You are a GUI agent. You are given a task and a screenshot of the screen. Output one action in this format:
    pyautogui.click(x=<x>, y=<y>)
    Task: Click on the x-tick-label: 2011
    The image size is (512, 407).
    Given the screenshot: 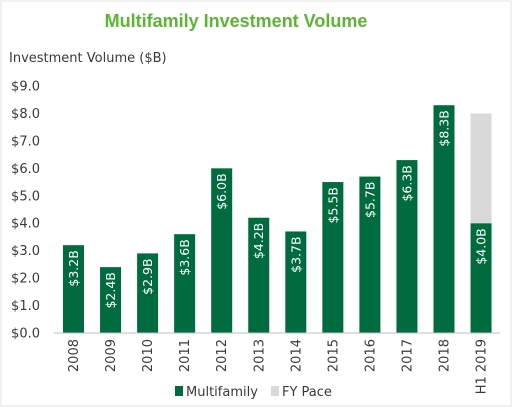 What is the action you would take?
    pyautogui.click(x=185, y=355)
    